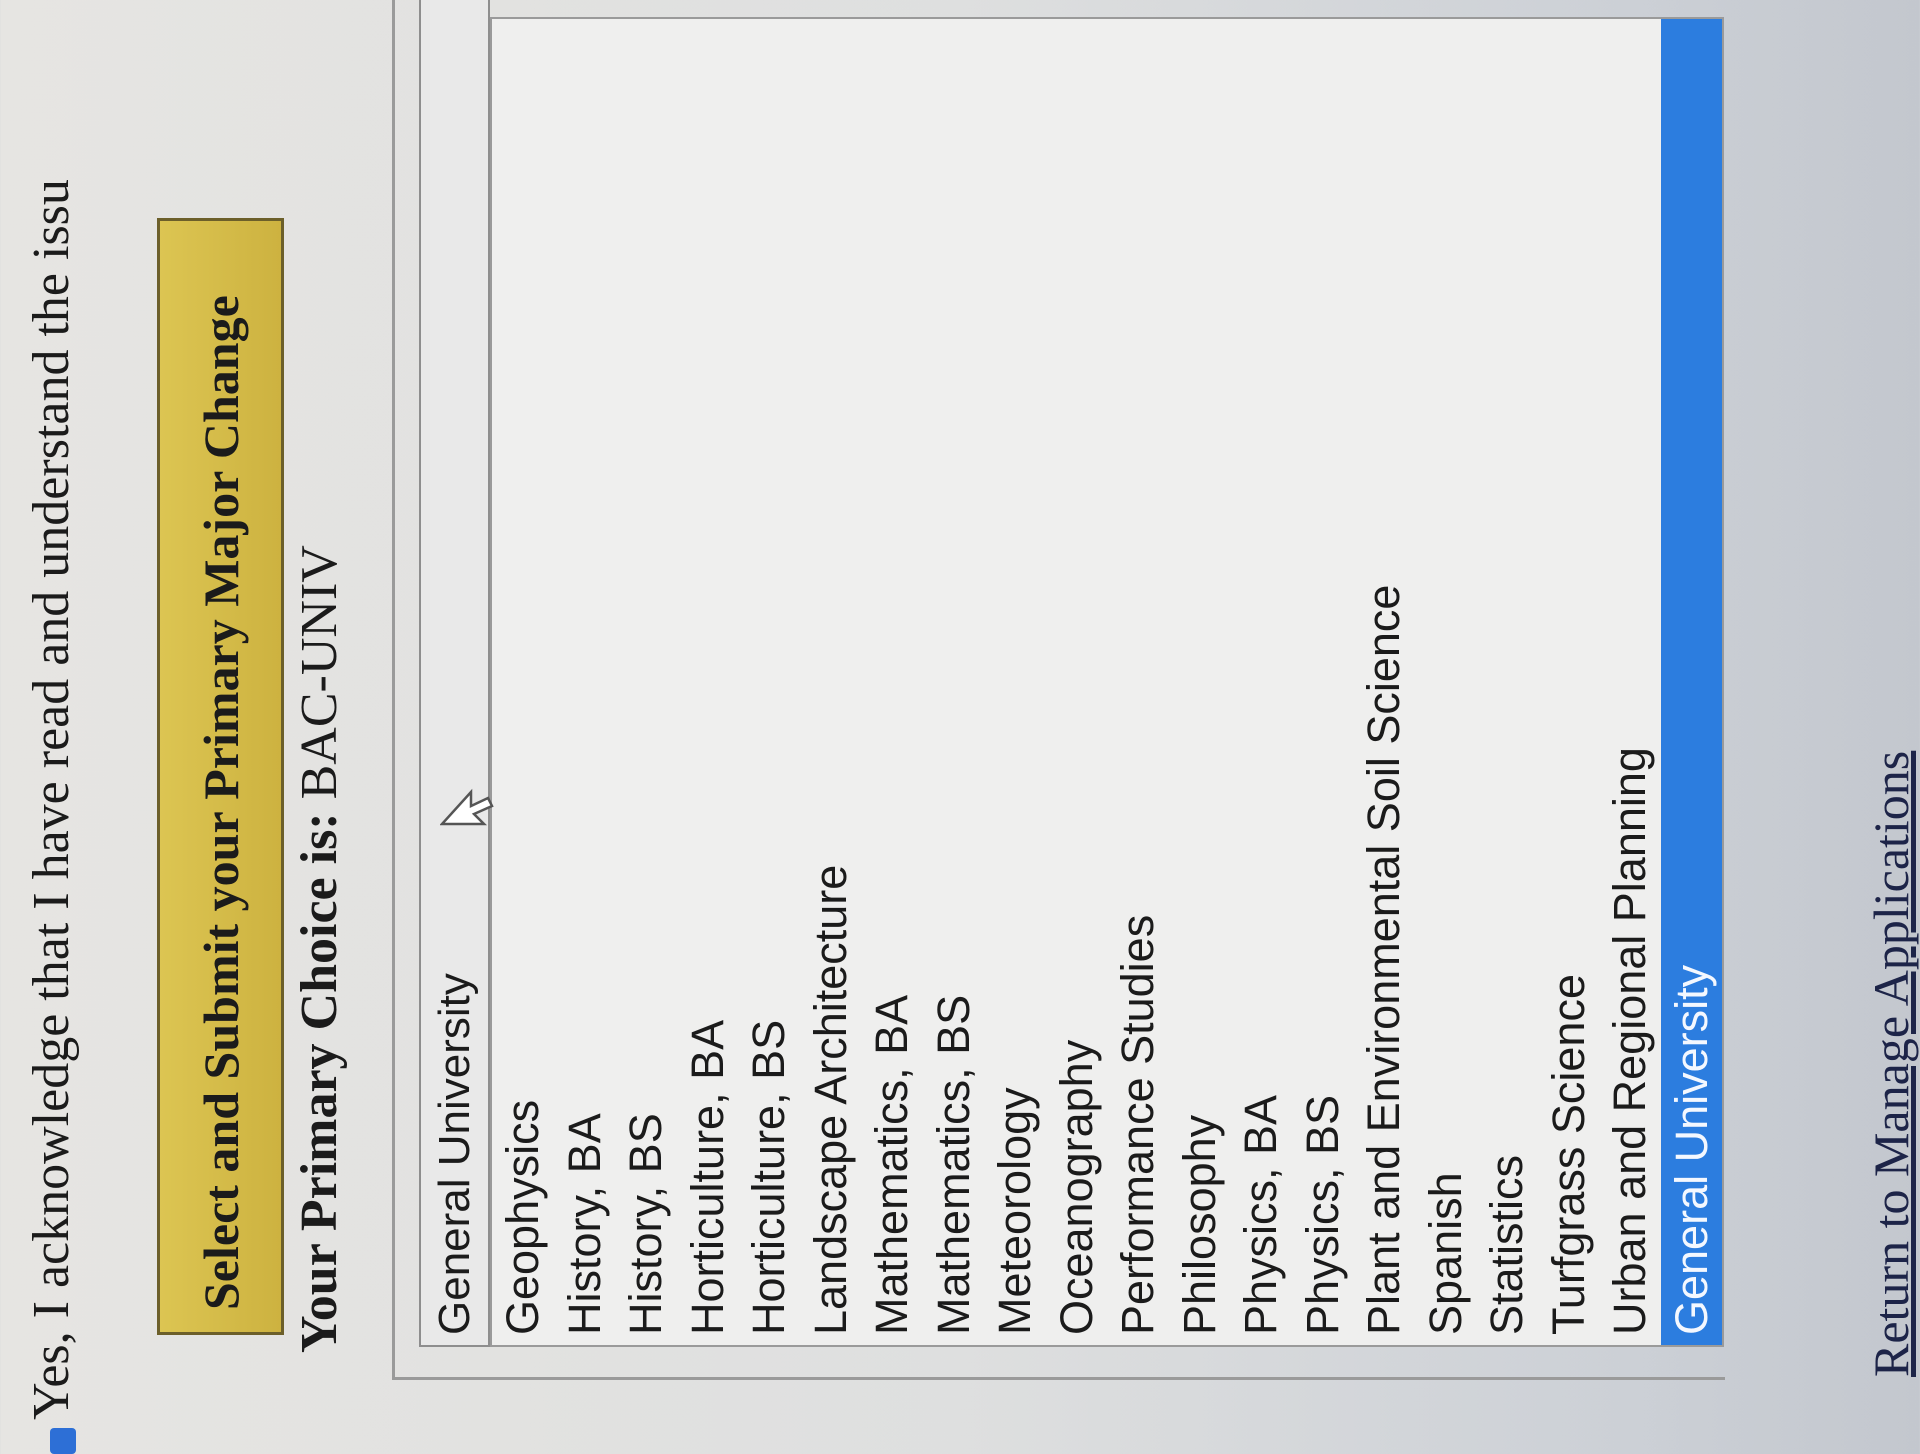  Describe the element at coordinates (830, 1099) in the screenshot. I see `major-option: Landscape Architecture` at that location.